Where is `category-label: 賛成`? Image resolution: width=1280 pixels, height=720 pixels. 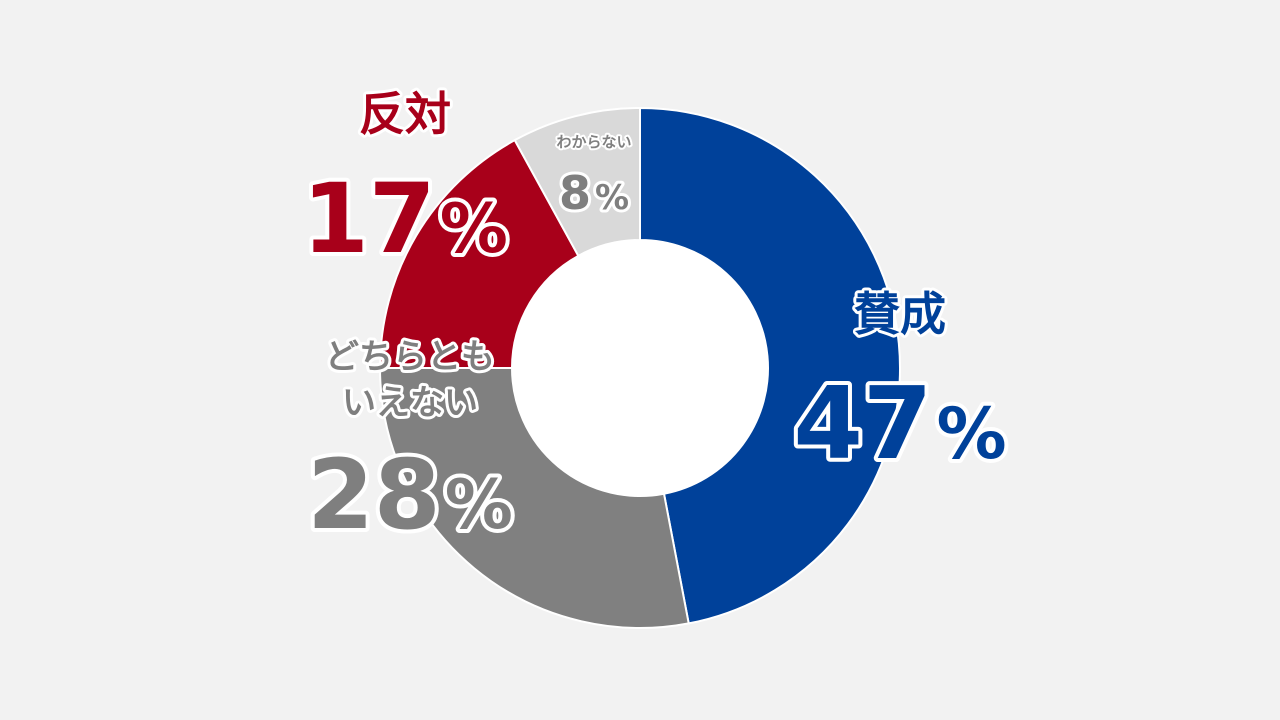
category-label: 賛成 is located at coordinates (900, 314).